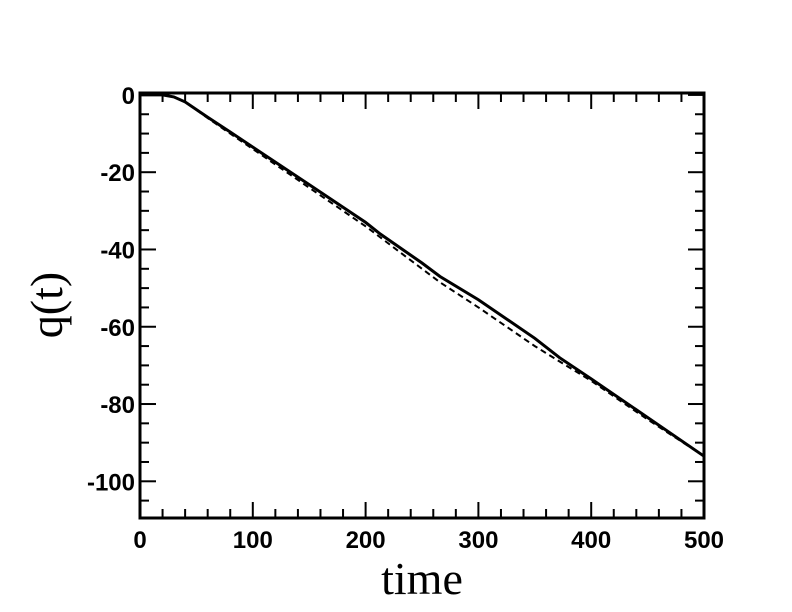  What do you see at coordinates (117, 328) in the screenshot?
I see `y-tick-label: -60` at bounding box center [117, 328].